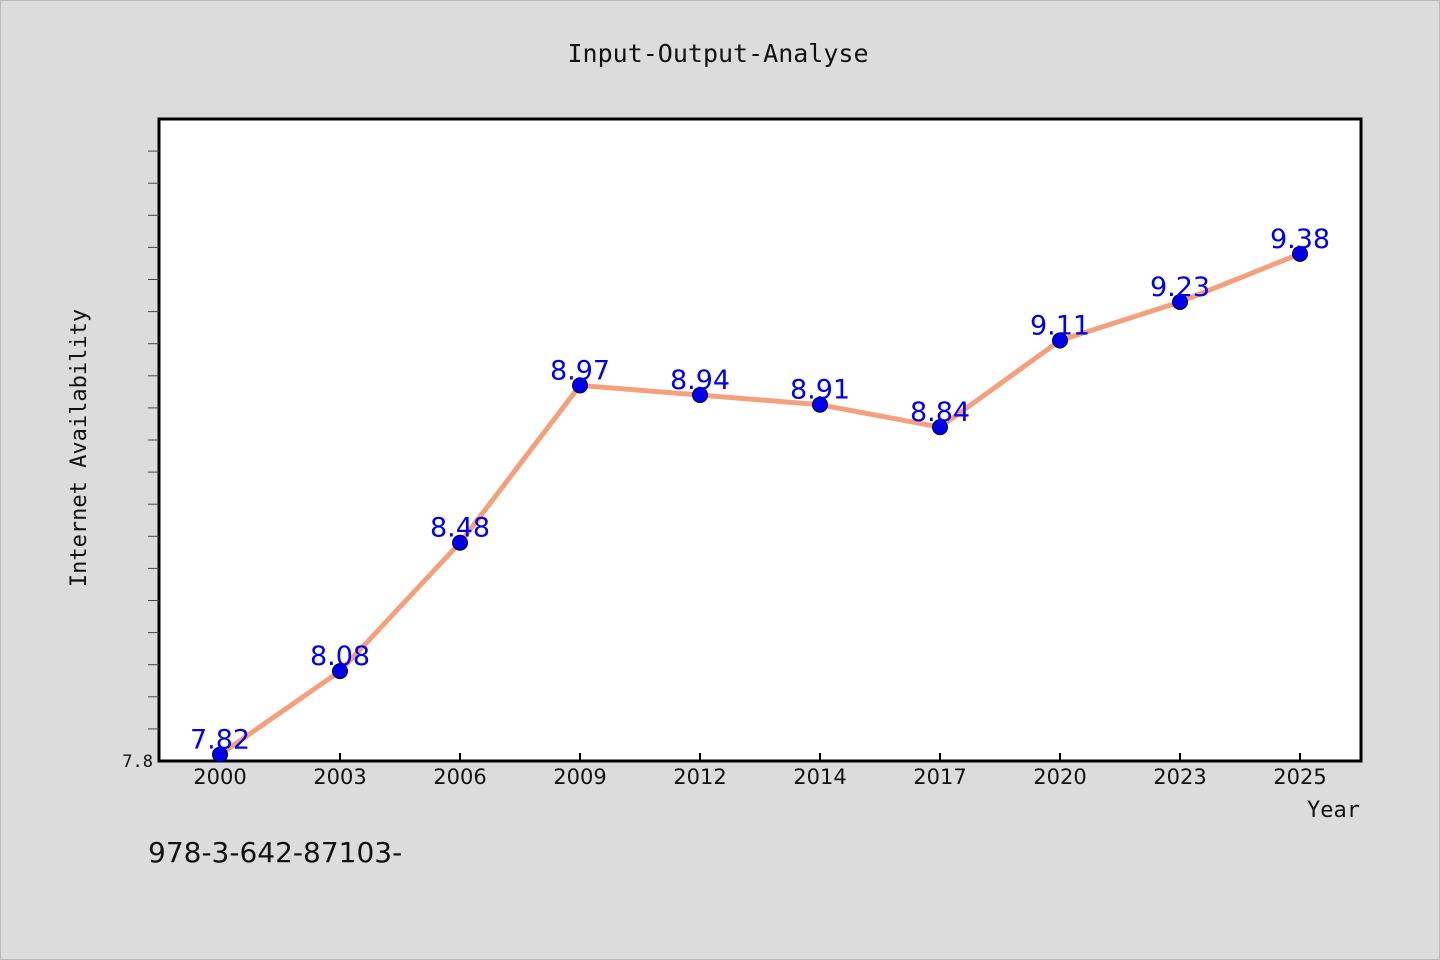  Describe the element at coordinates (939, 777) in the screenshot. I see `x-tick-label: 2017` at that location.